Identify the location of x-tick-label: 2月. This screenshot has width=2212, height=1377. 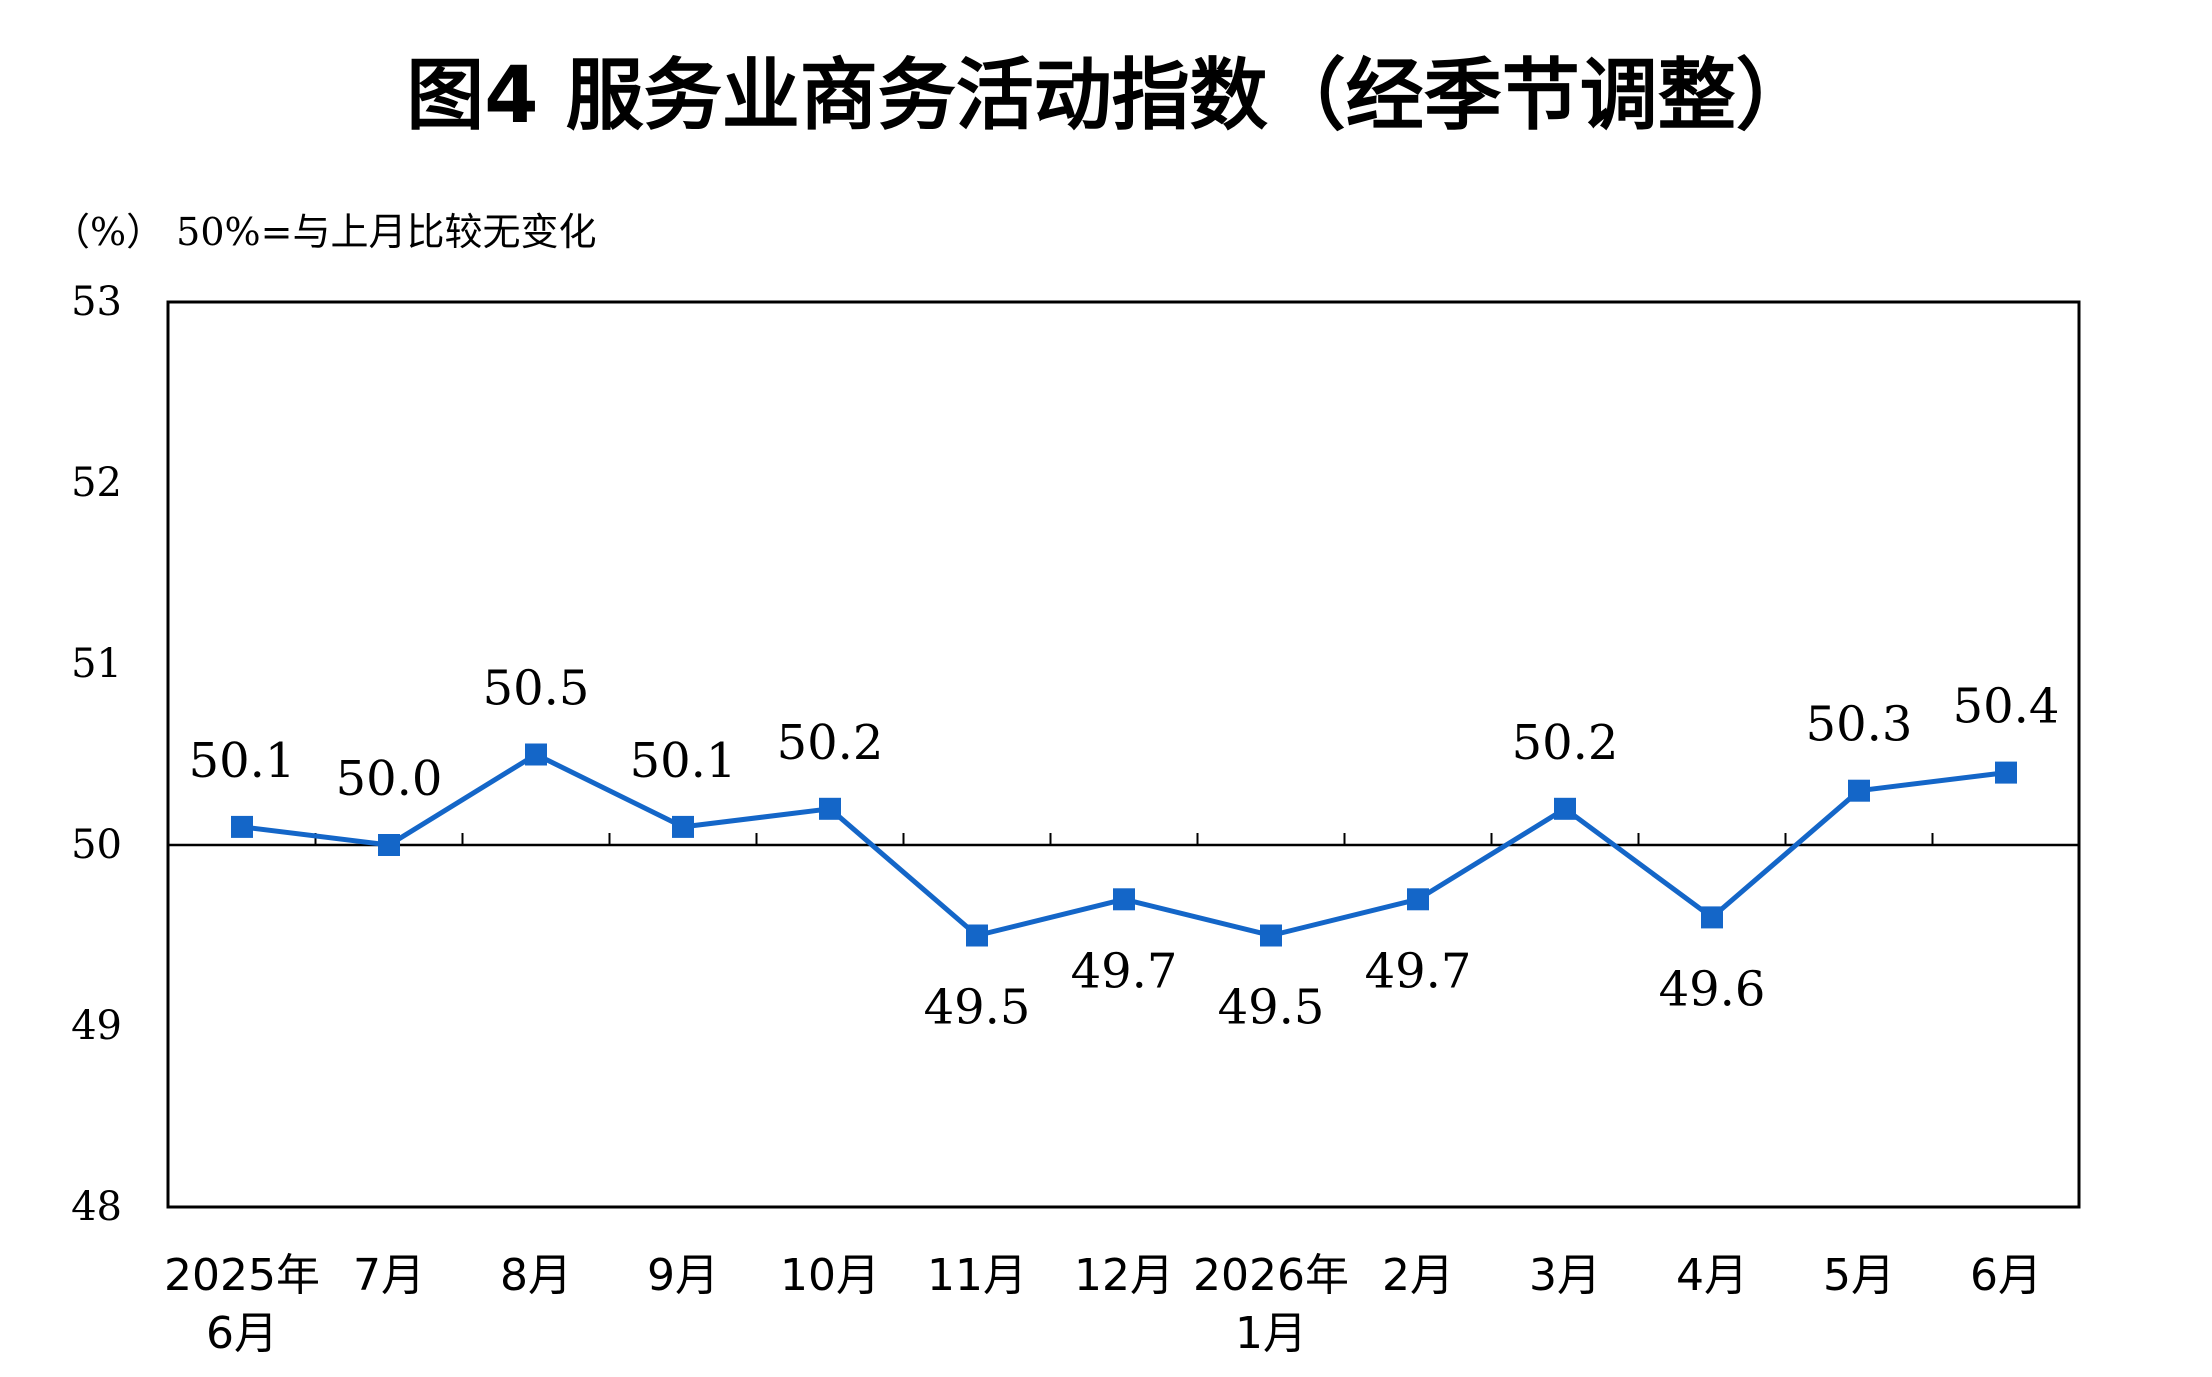
(1418, 1275).